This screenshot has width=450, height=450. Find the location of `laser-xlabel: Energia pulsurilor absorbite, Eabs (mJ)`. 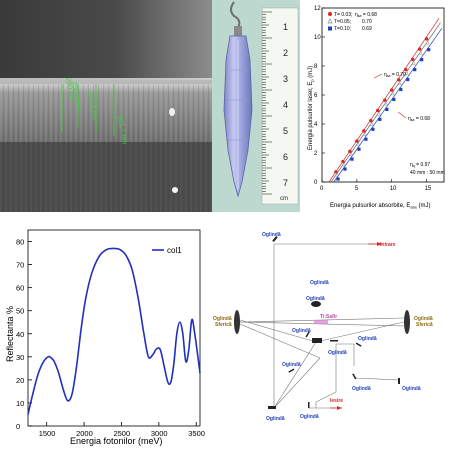

laser-xlabel: Energia pulsurilor absorbite, Eabs (mJ) is located at coordinates (380, 206).